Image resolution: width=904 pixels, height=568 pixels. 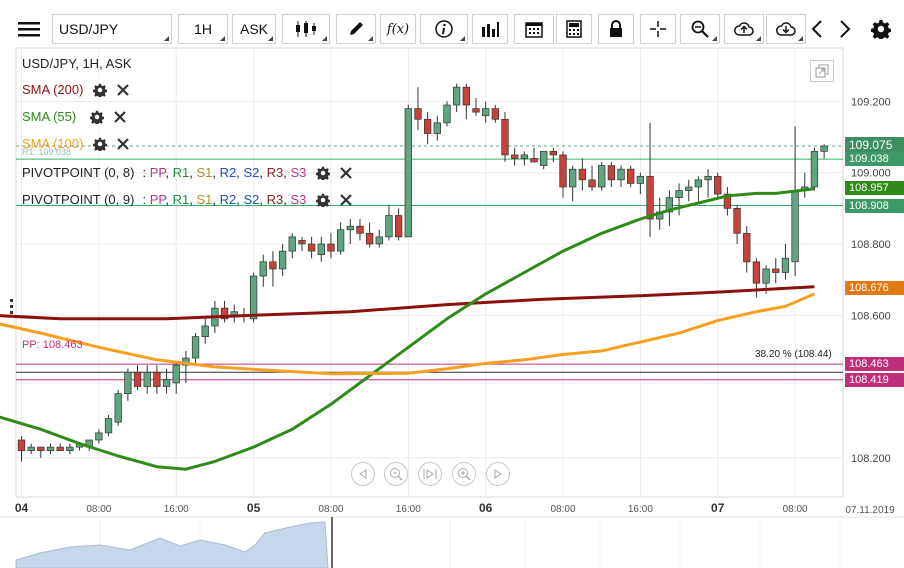 I want to click on bars-icon, so click(x=490, y=29).